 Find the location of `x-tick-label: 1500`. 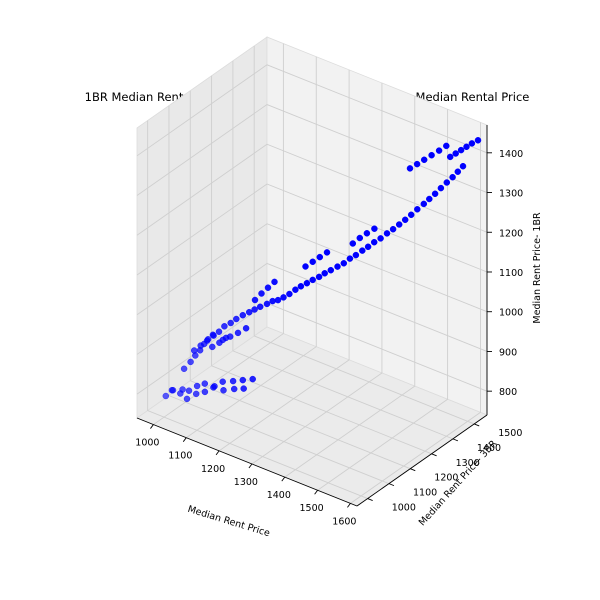

x-tick-label: 1500 is located at coordinates (312, 508).